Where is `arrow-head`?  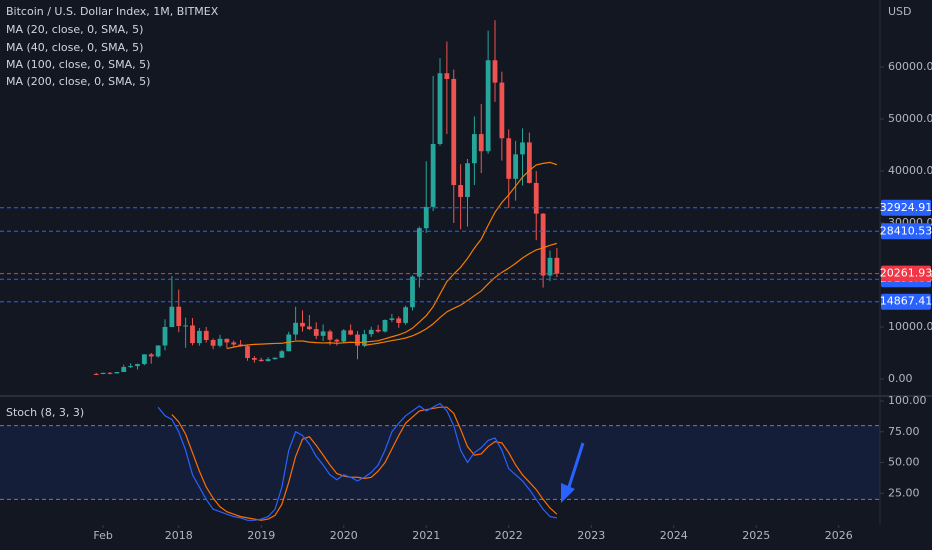 arrow-head is located at coordinates (568, 493).